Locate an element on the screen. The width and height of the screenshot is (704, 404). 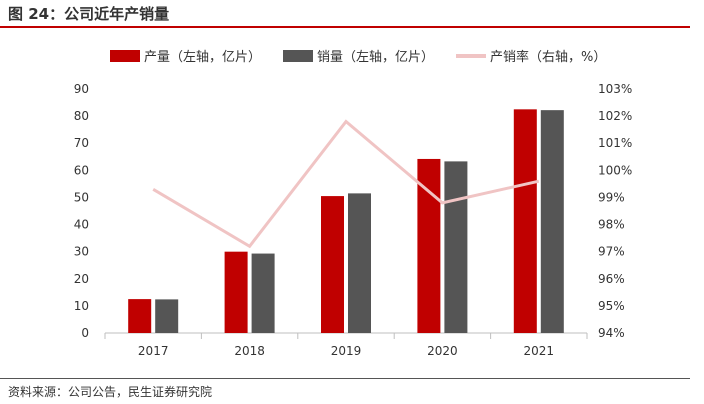
legend-swatch-sales is located at coordinates (298, 55).